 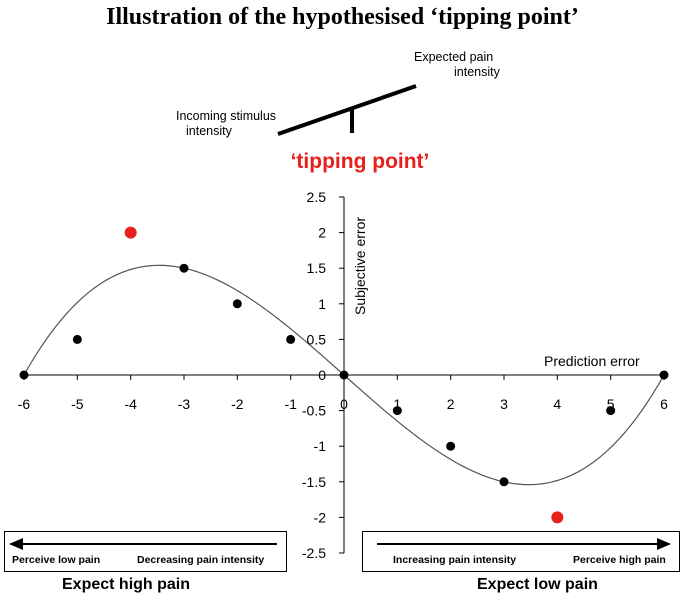 What do you see at coordinates (184, 404) in the screenshot?
I see `x-tick-label: -3` at bounding box center [184, 404].